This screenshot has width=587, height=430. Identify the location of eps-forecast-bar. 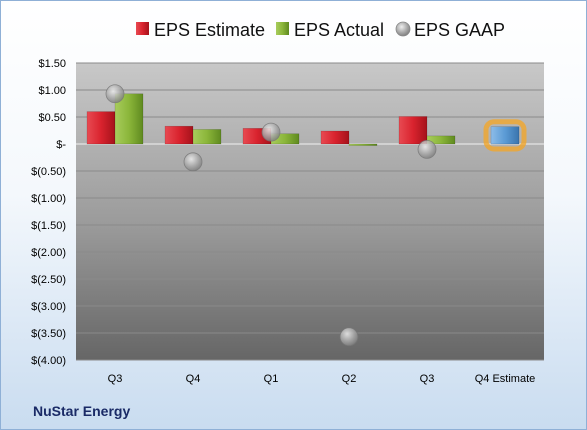
(505, 135).